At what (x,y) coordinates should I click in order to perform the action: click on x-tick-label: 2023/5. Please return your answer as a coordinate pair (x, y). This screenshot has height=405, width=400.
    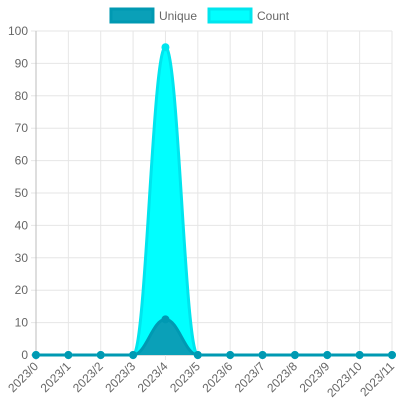
    Looking at the image, I should click on (185, 377).